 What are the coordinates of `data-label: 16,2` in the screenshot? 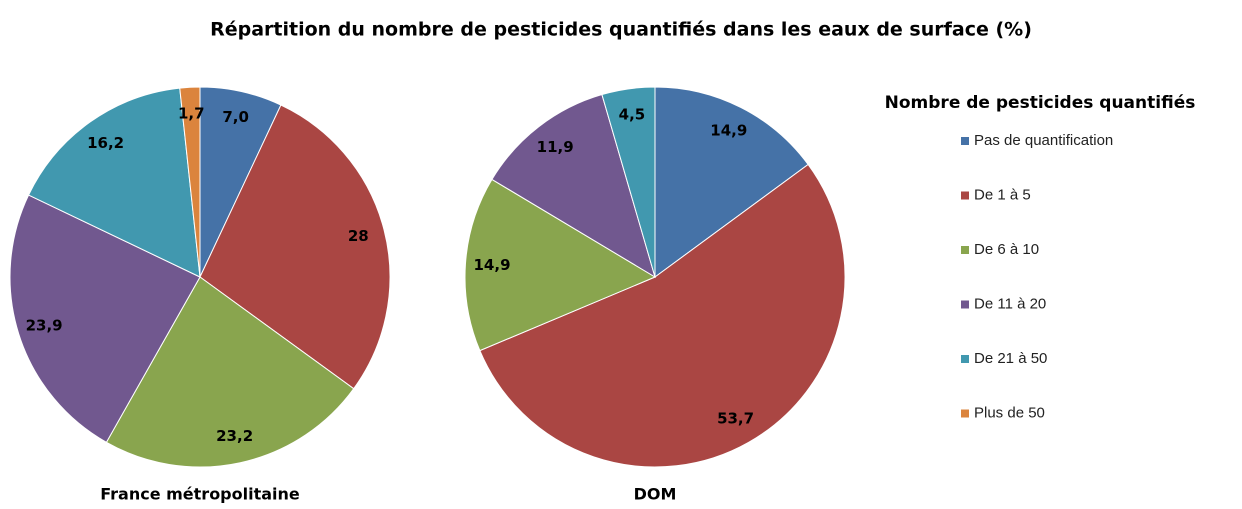 It's located at (105, 143).